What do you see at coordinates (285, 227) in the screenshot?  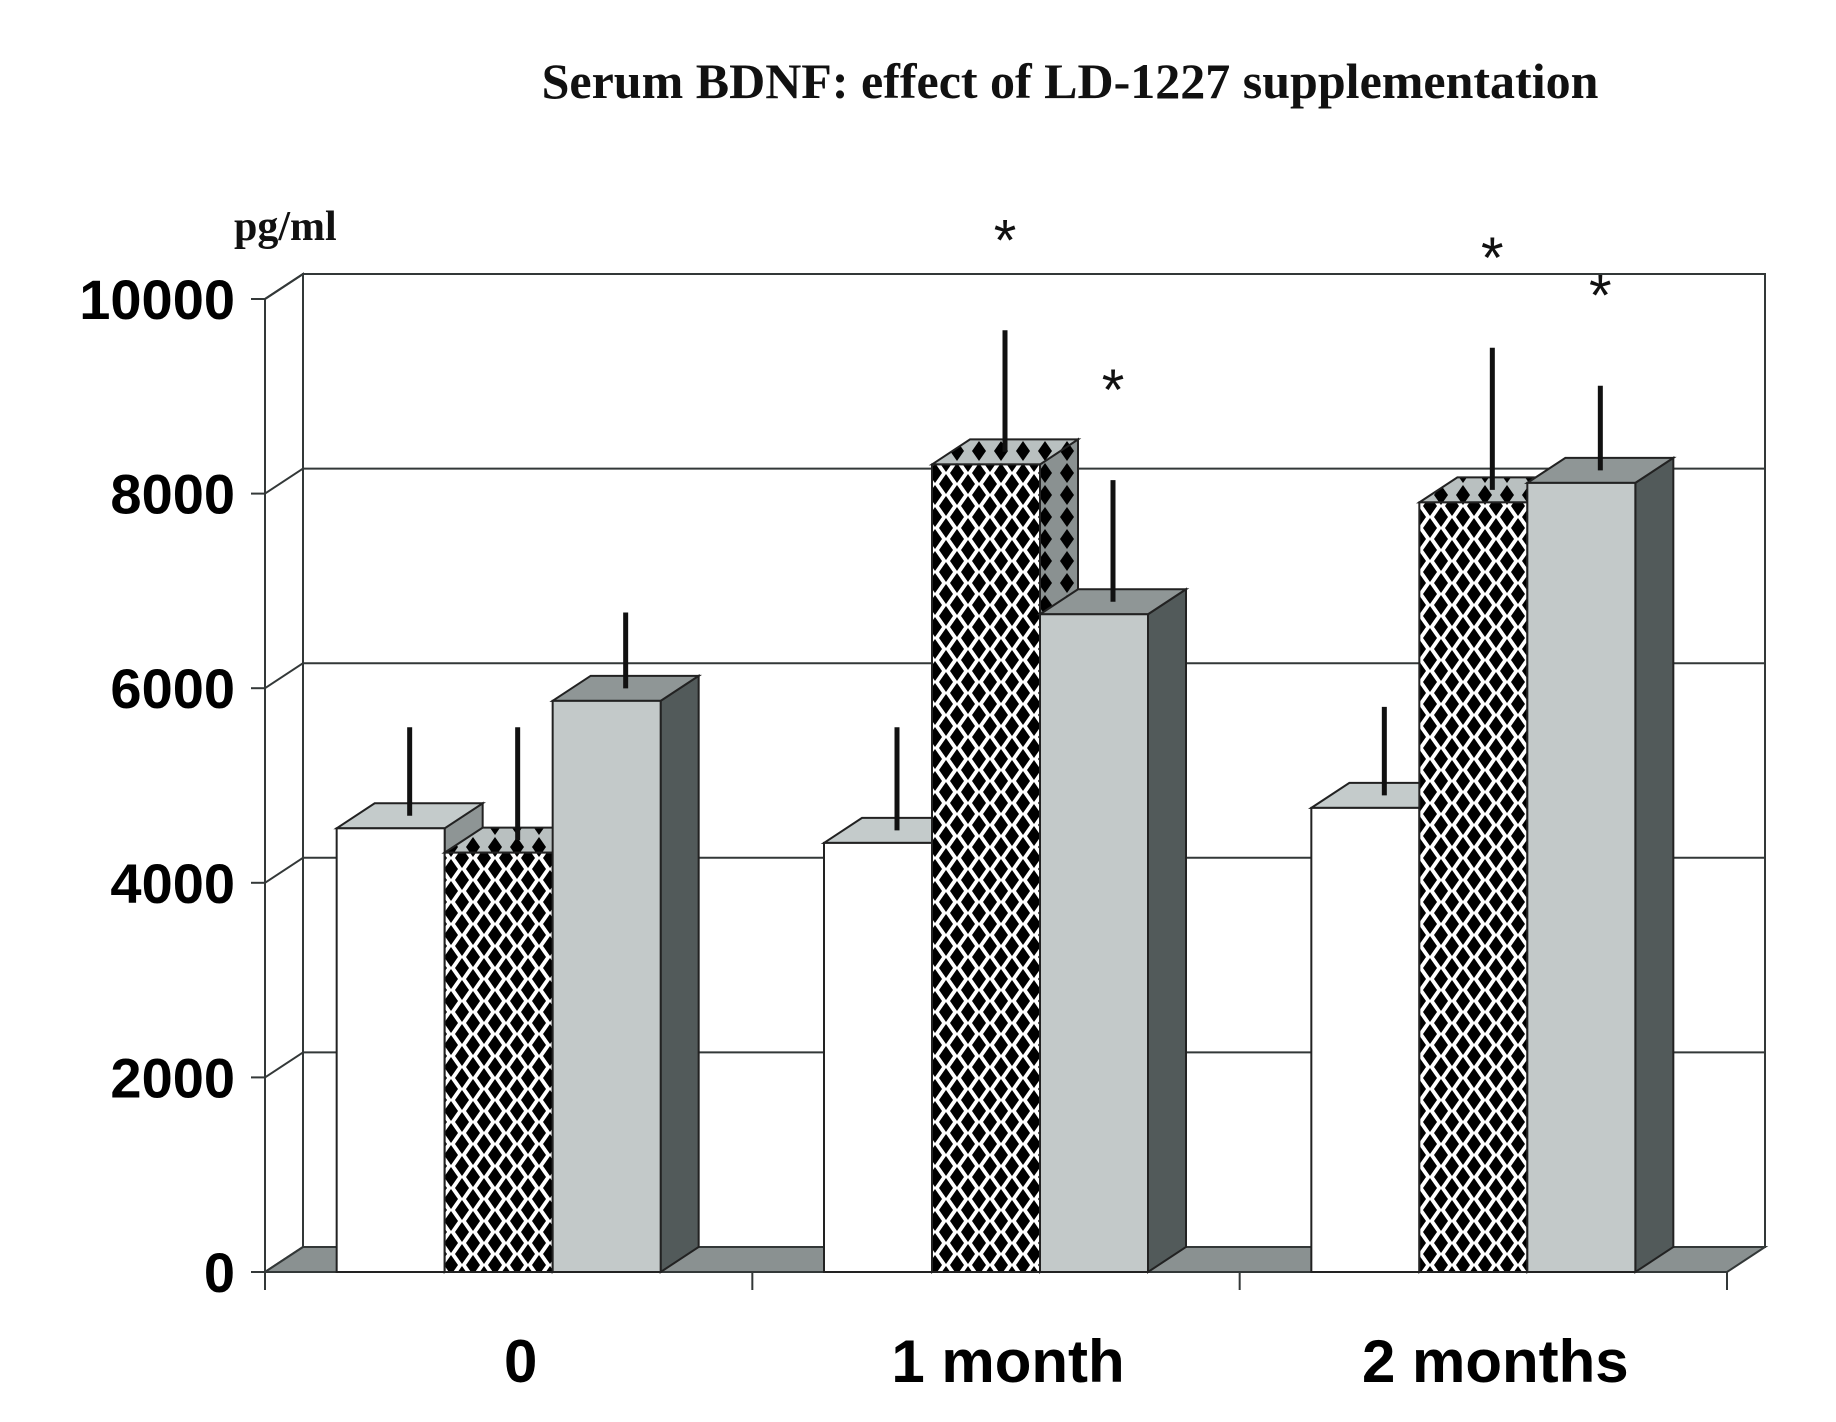 I see `y-axis-unit-label: pg/ml` at bounding box center [285, 227].